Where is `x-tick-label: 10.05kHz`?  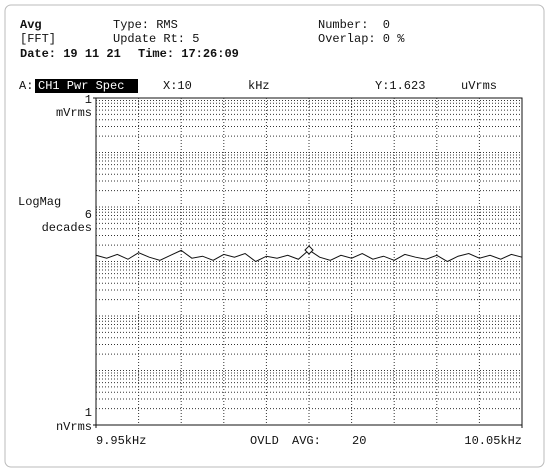 x-tick-label: 10.05kHz is located at coordinates (493, 441).